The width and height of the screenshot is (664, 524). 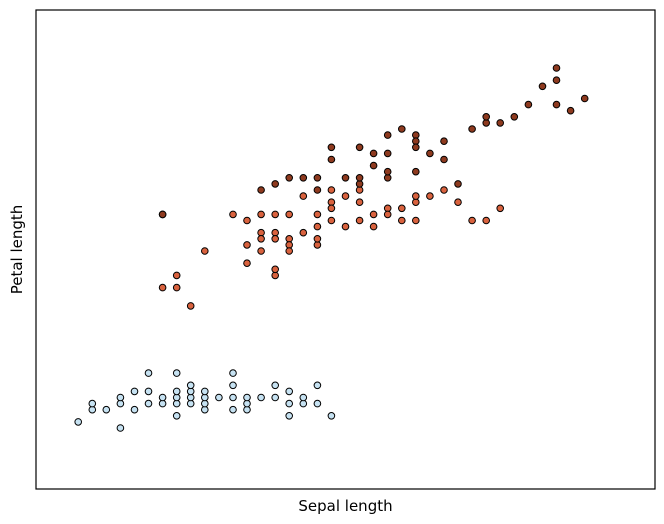 I want to click on y-axis-label: Petal length, so click(x=17, y=250).